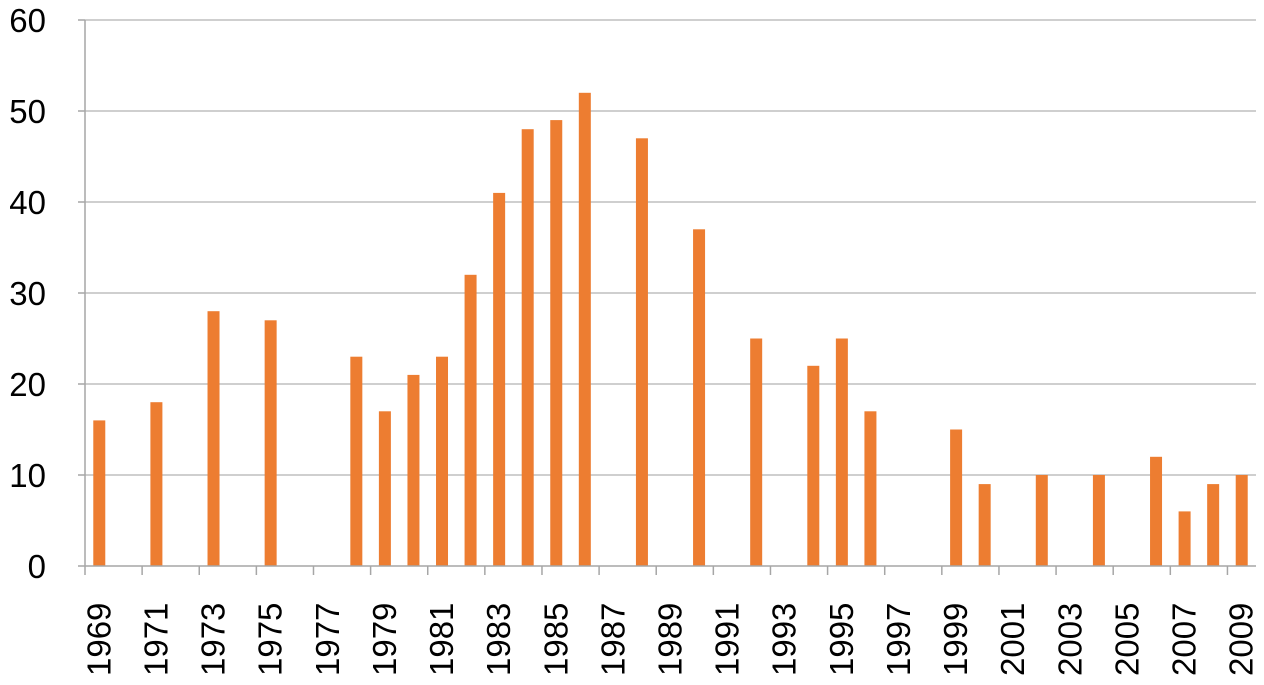 The image size is (1264, 685). I want to click on y-tick-label: 0, so click(37, 566).